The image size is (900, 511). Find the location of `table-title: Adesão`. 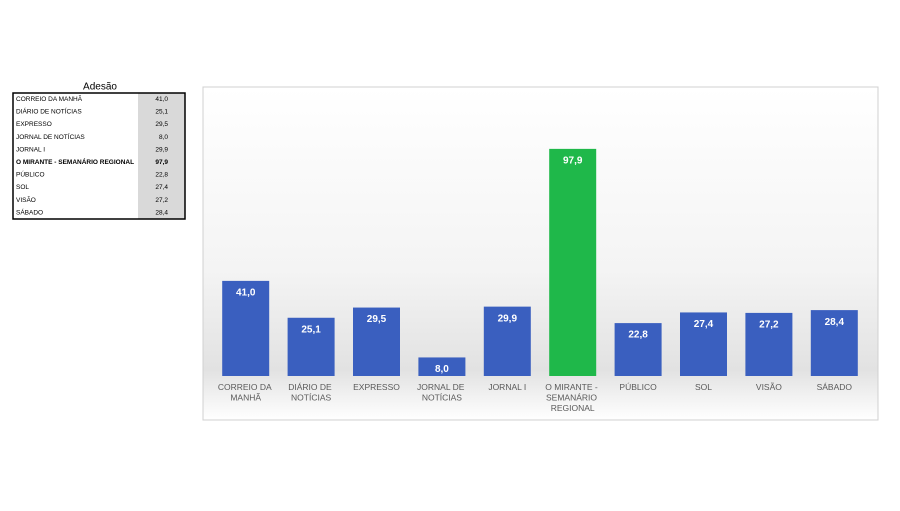

table-title: Adesão is located at coordinates (100, 87).